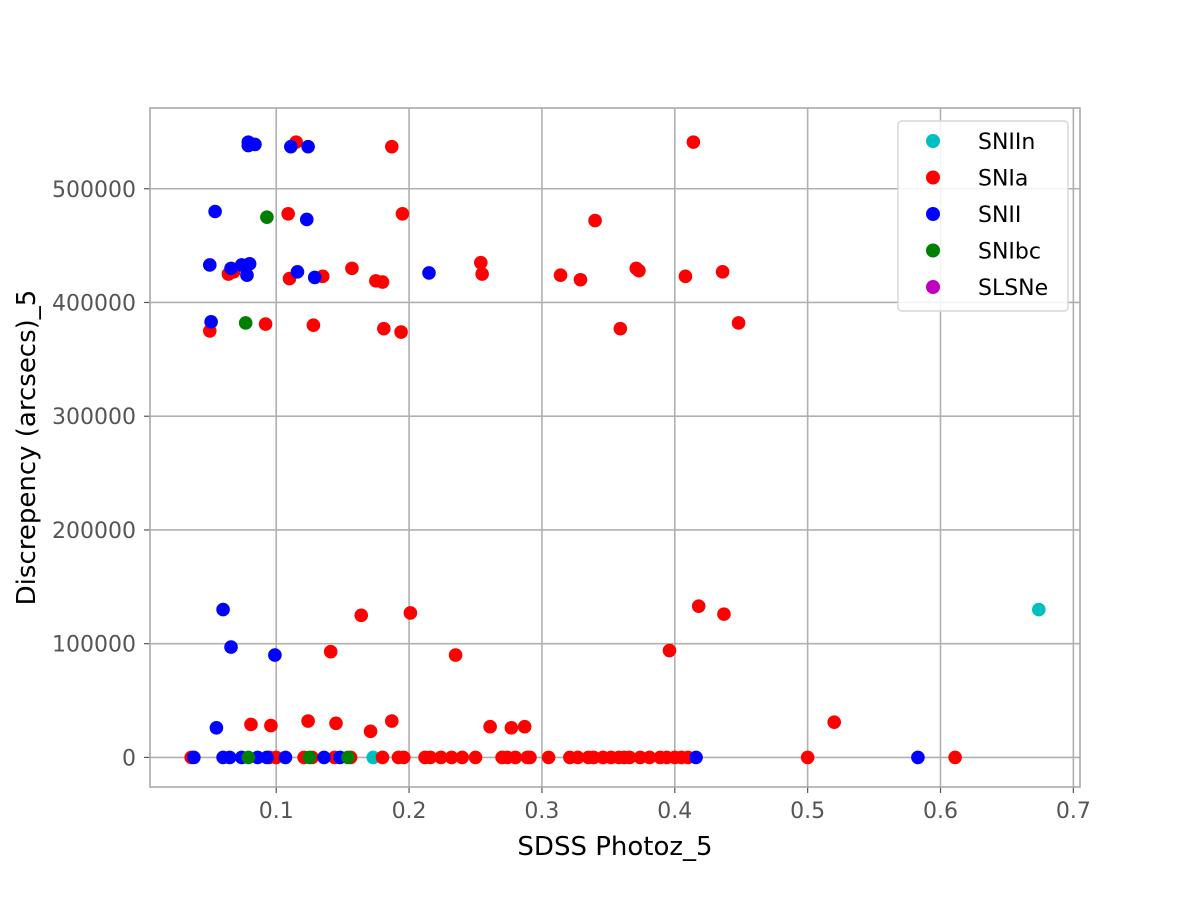 This screenshot has height=900, width=1200. I want to click on legend-label-sniin: SNIIn, so click(1006, 142).